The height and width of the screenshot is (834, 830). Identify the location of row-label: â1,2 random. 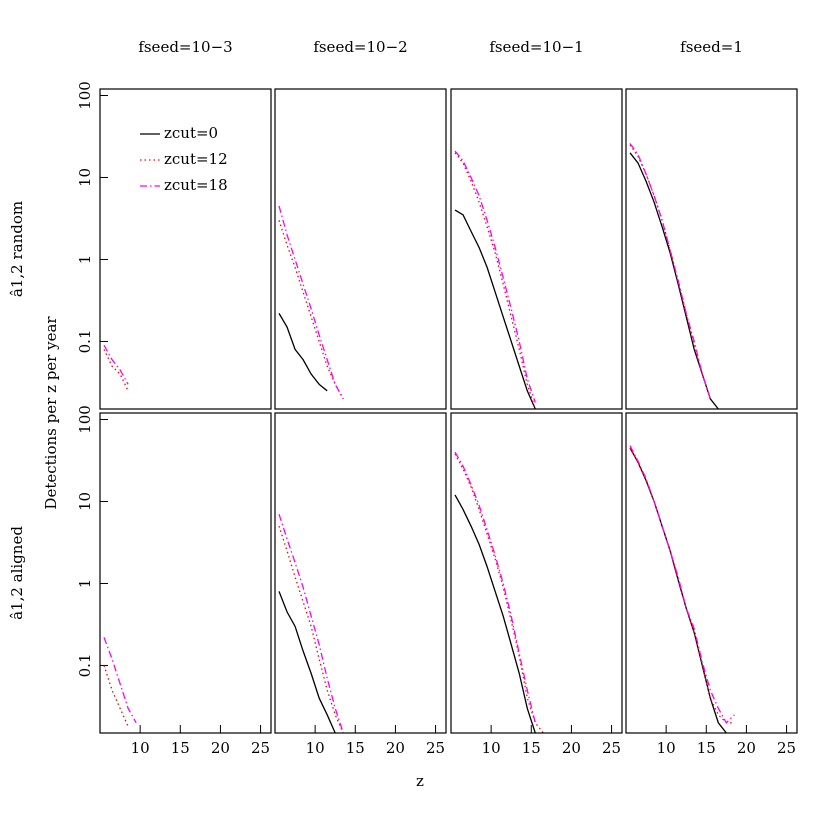
(17, 249).